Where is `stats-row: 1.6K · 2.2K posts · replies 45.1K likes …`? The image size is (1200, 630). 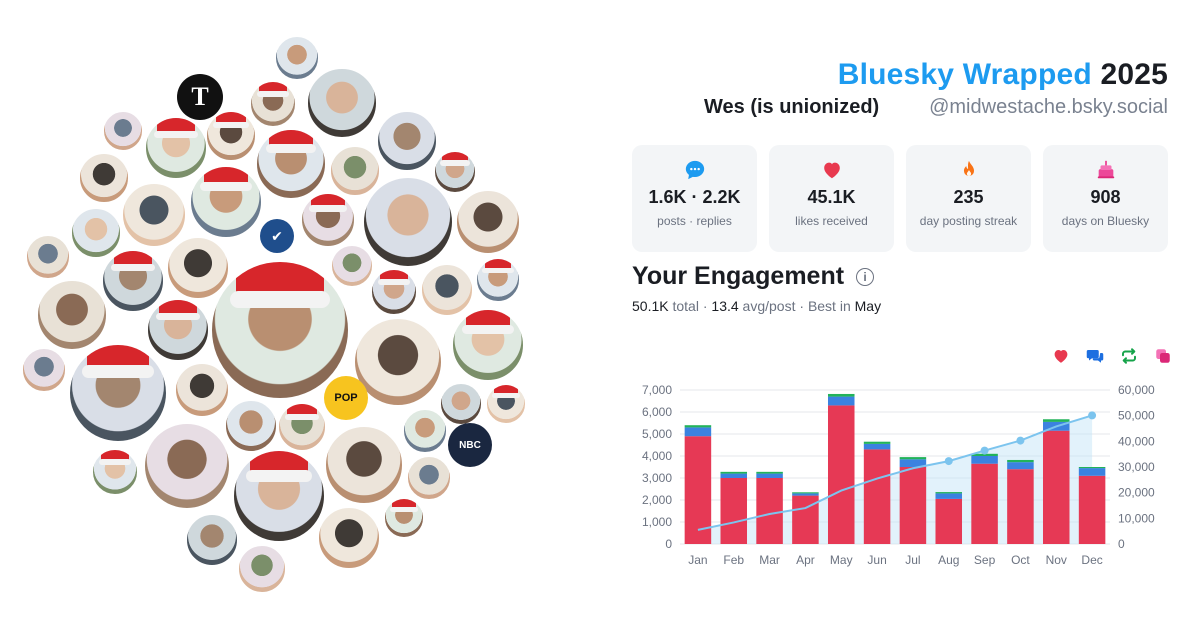 stats-row: 1.6K · 2.2K posts · replies 45.1K likes … is located at coordinates (900, 198).